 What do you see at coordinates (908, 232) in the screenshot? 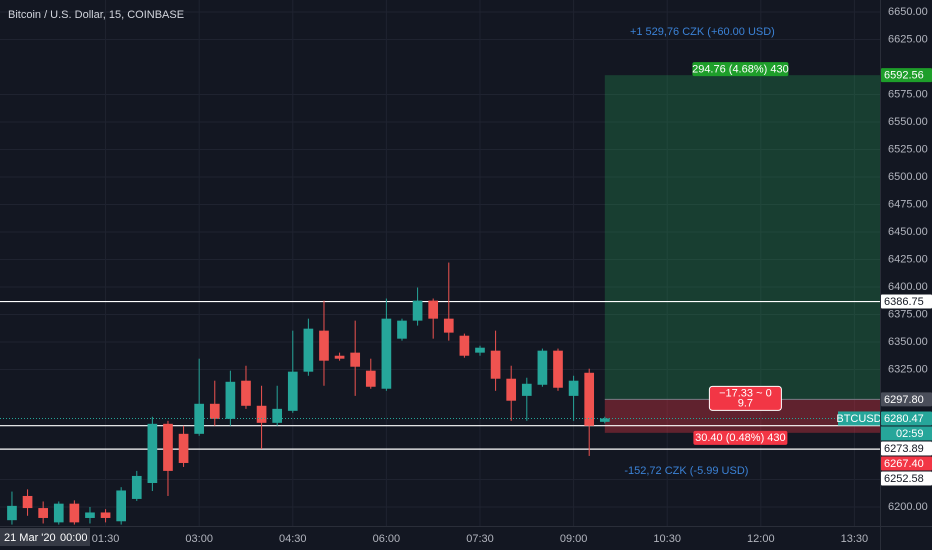
I see `y-tick-label: 6450.00` at bounding box center [908, 232].